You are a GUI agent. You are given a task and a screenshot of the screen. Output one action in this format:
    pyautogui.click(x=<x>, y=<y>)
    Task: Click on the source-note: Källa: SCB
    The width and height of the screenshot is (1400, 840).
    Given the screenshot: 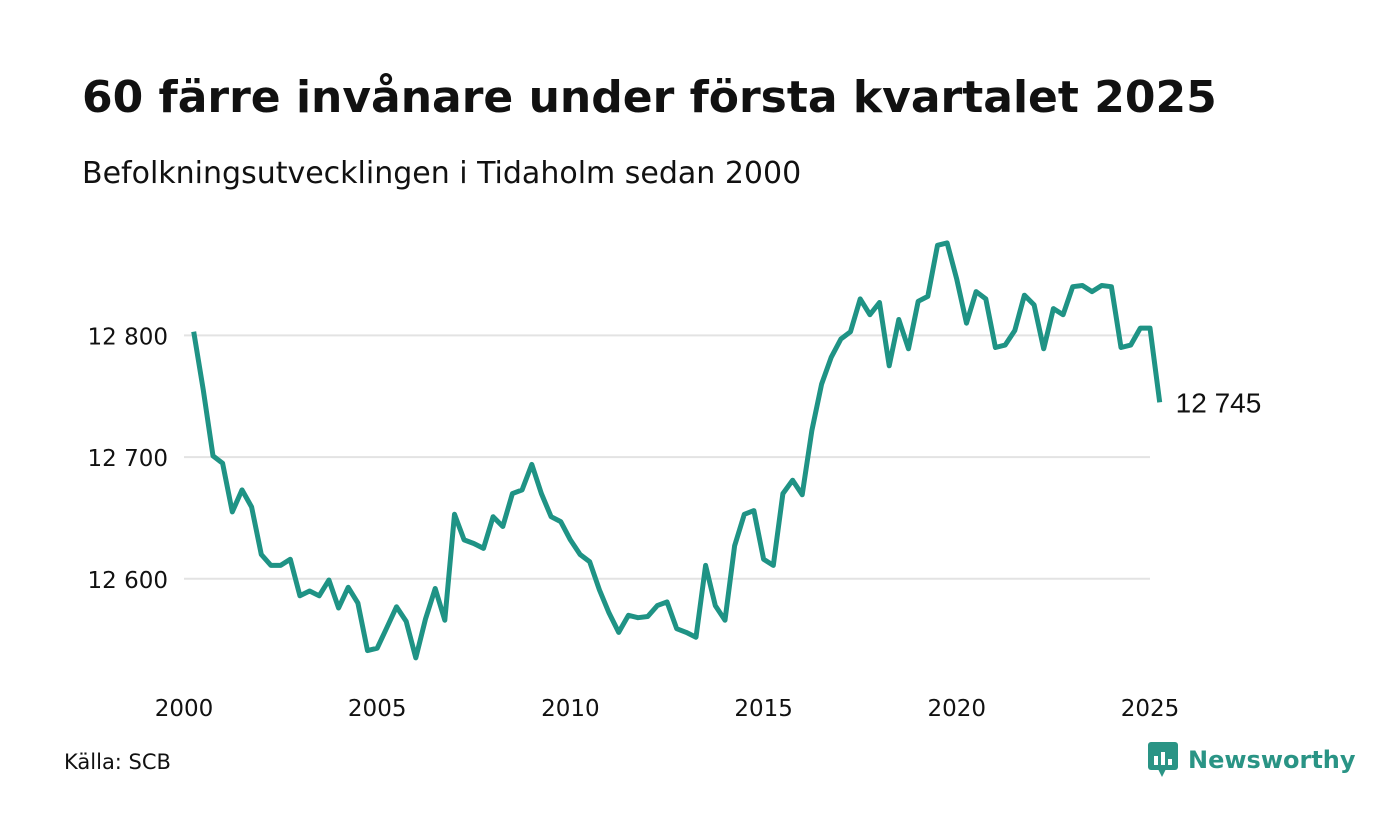 What is the action you would take?
    pyautogui.click(x=117, y=762)
    